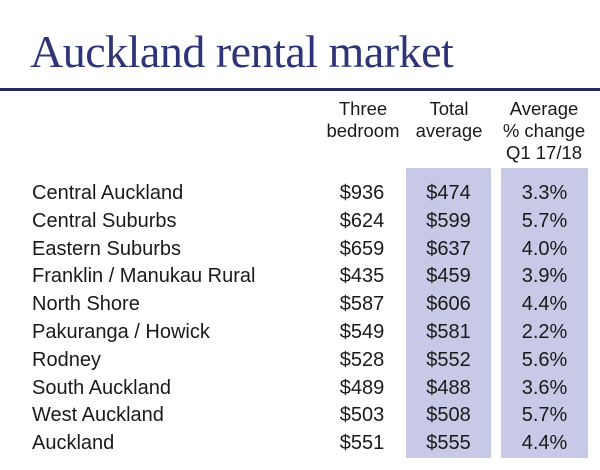 The height and width of the screenshot is (470, 600). Describe the element at coordinates (448, 443) in the screenshot. I see `total-average-cell: $555` at that location.